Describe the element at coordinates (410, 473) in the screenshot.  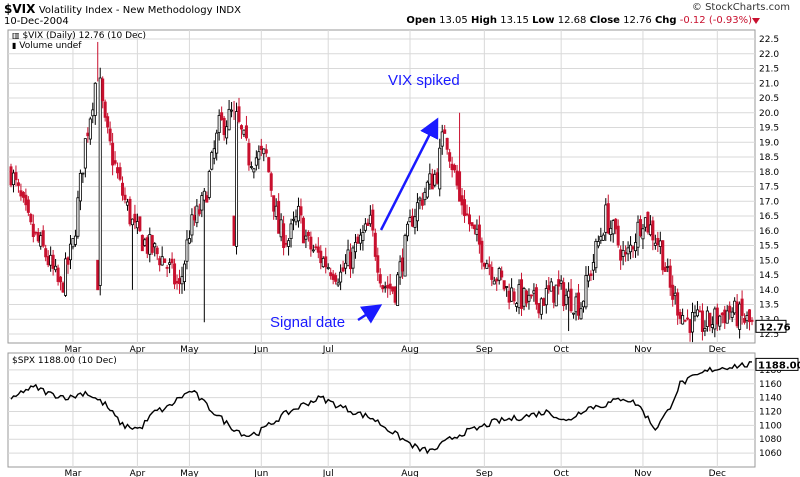
I see `spx-x-tick-label: Aug` at that location.